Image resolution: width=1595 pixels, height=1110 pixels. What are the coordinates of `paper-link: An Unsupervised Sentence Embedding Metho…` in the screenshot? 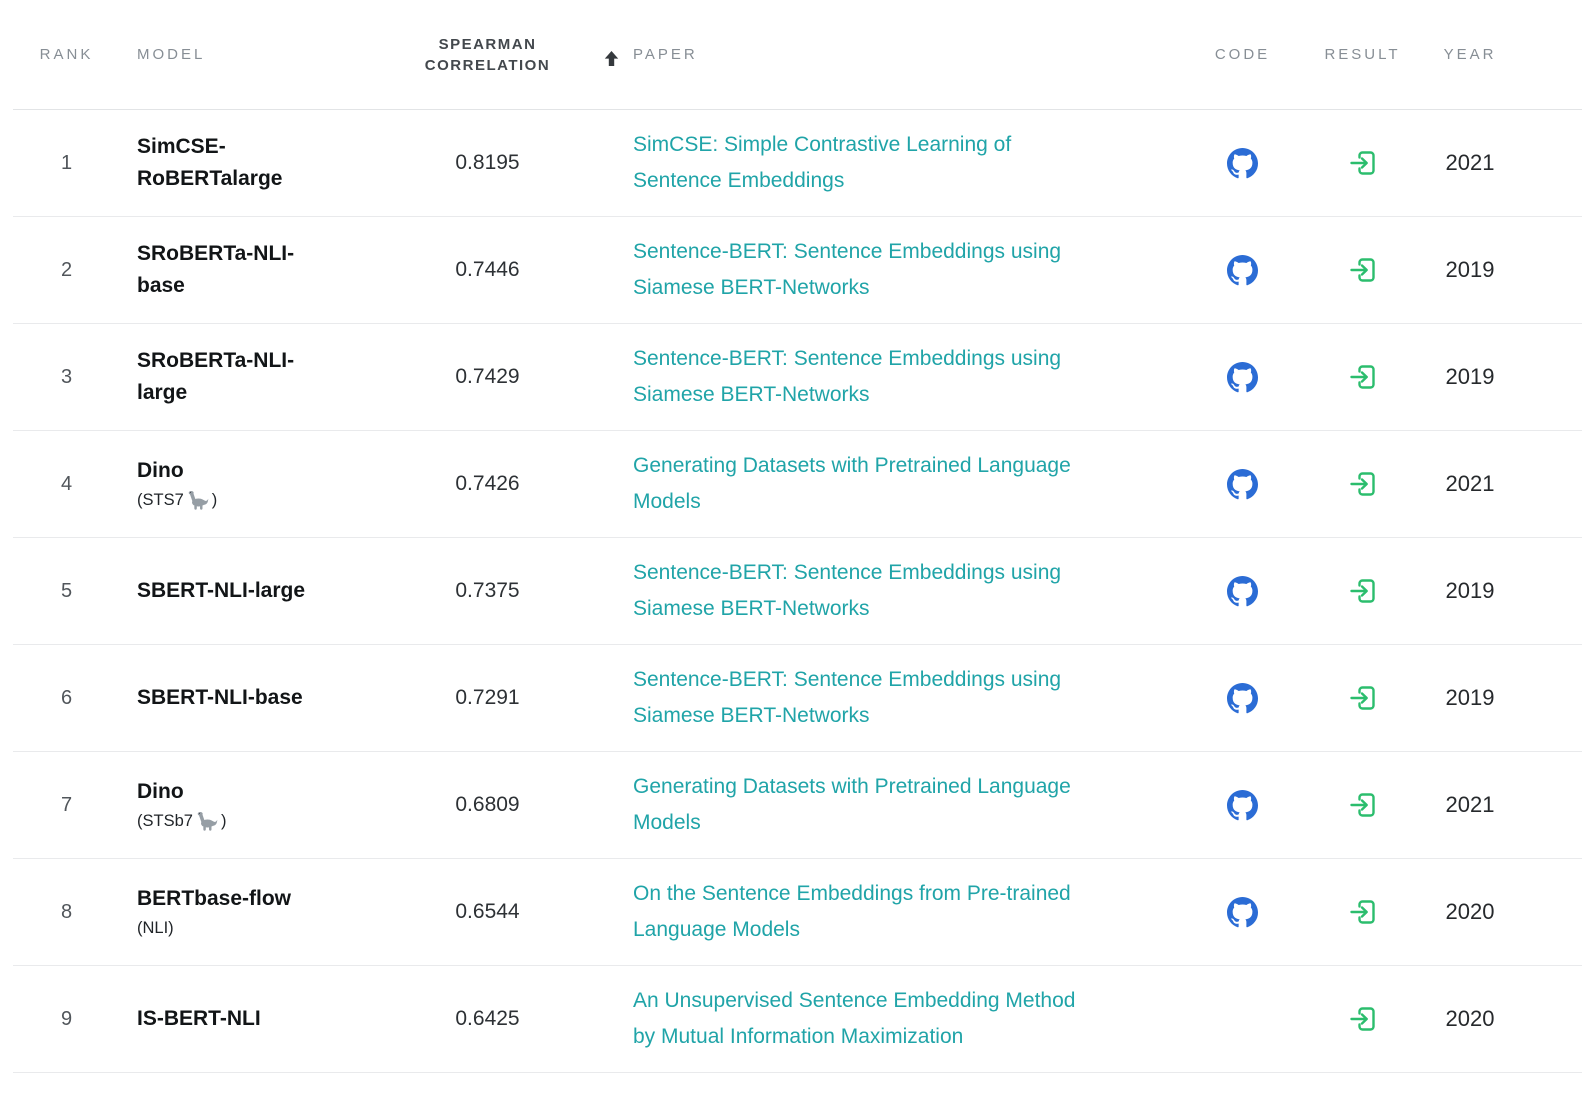 It's located at (854, 1018).